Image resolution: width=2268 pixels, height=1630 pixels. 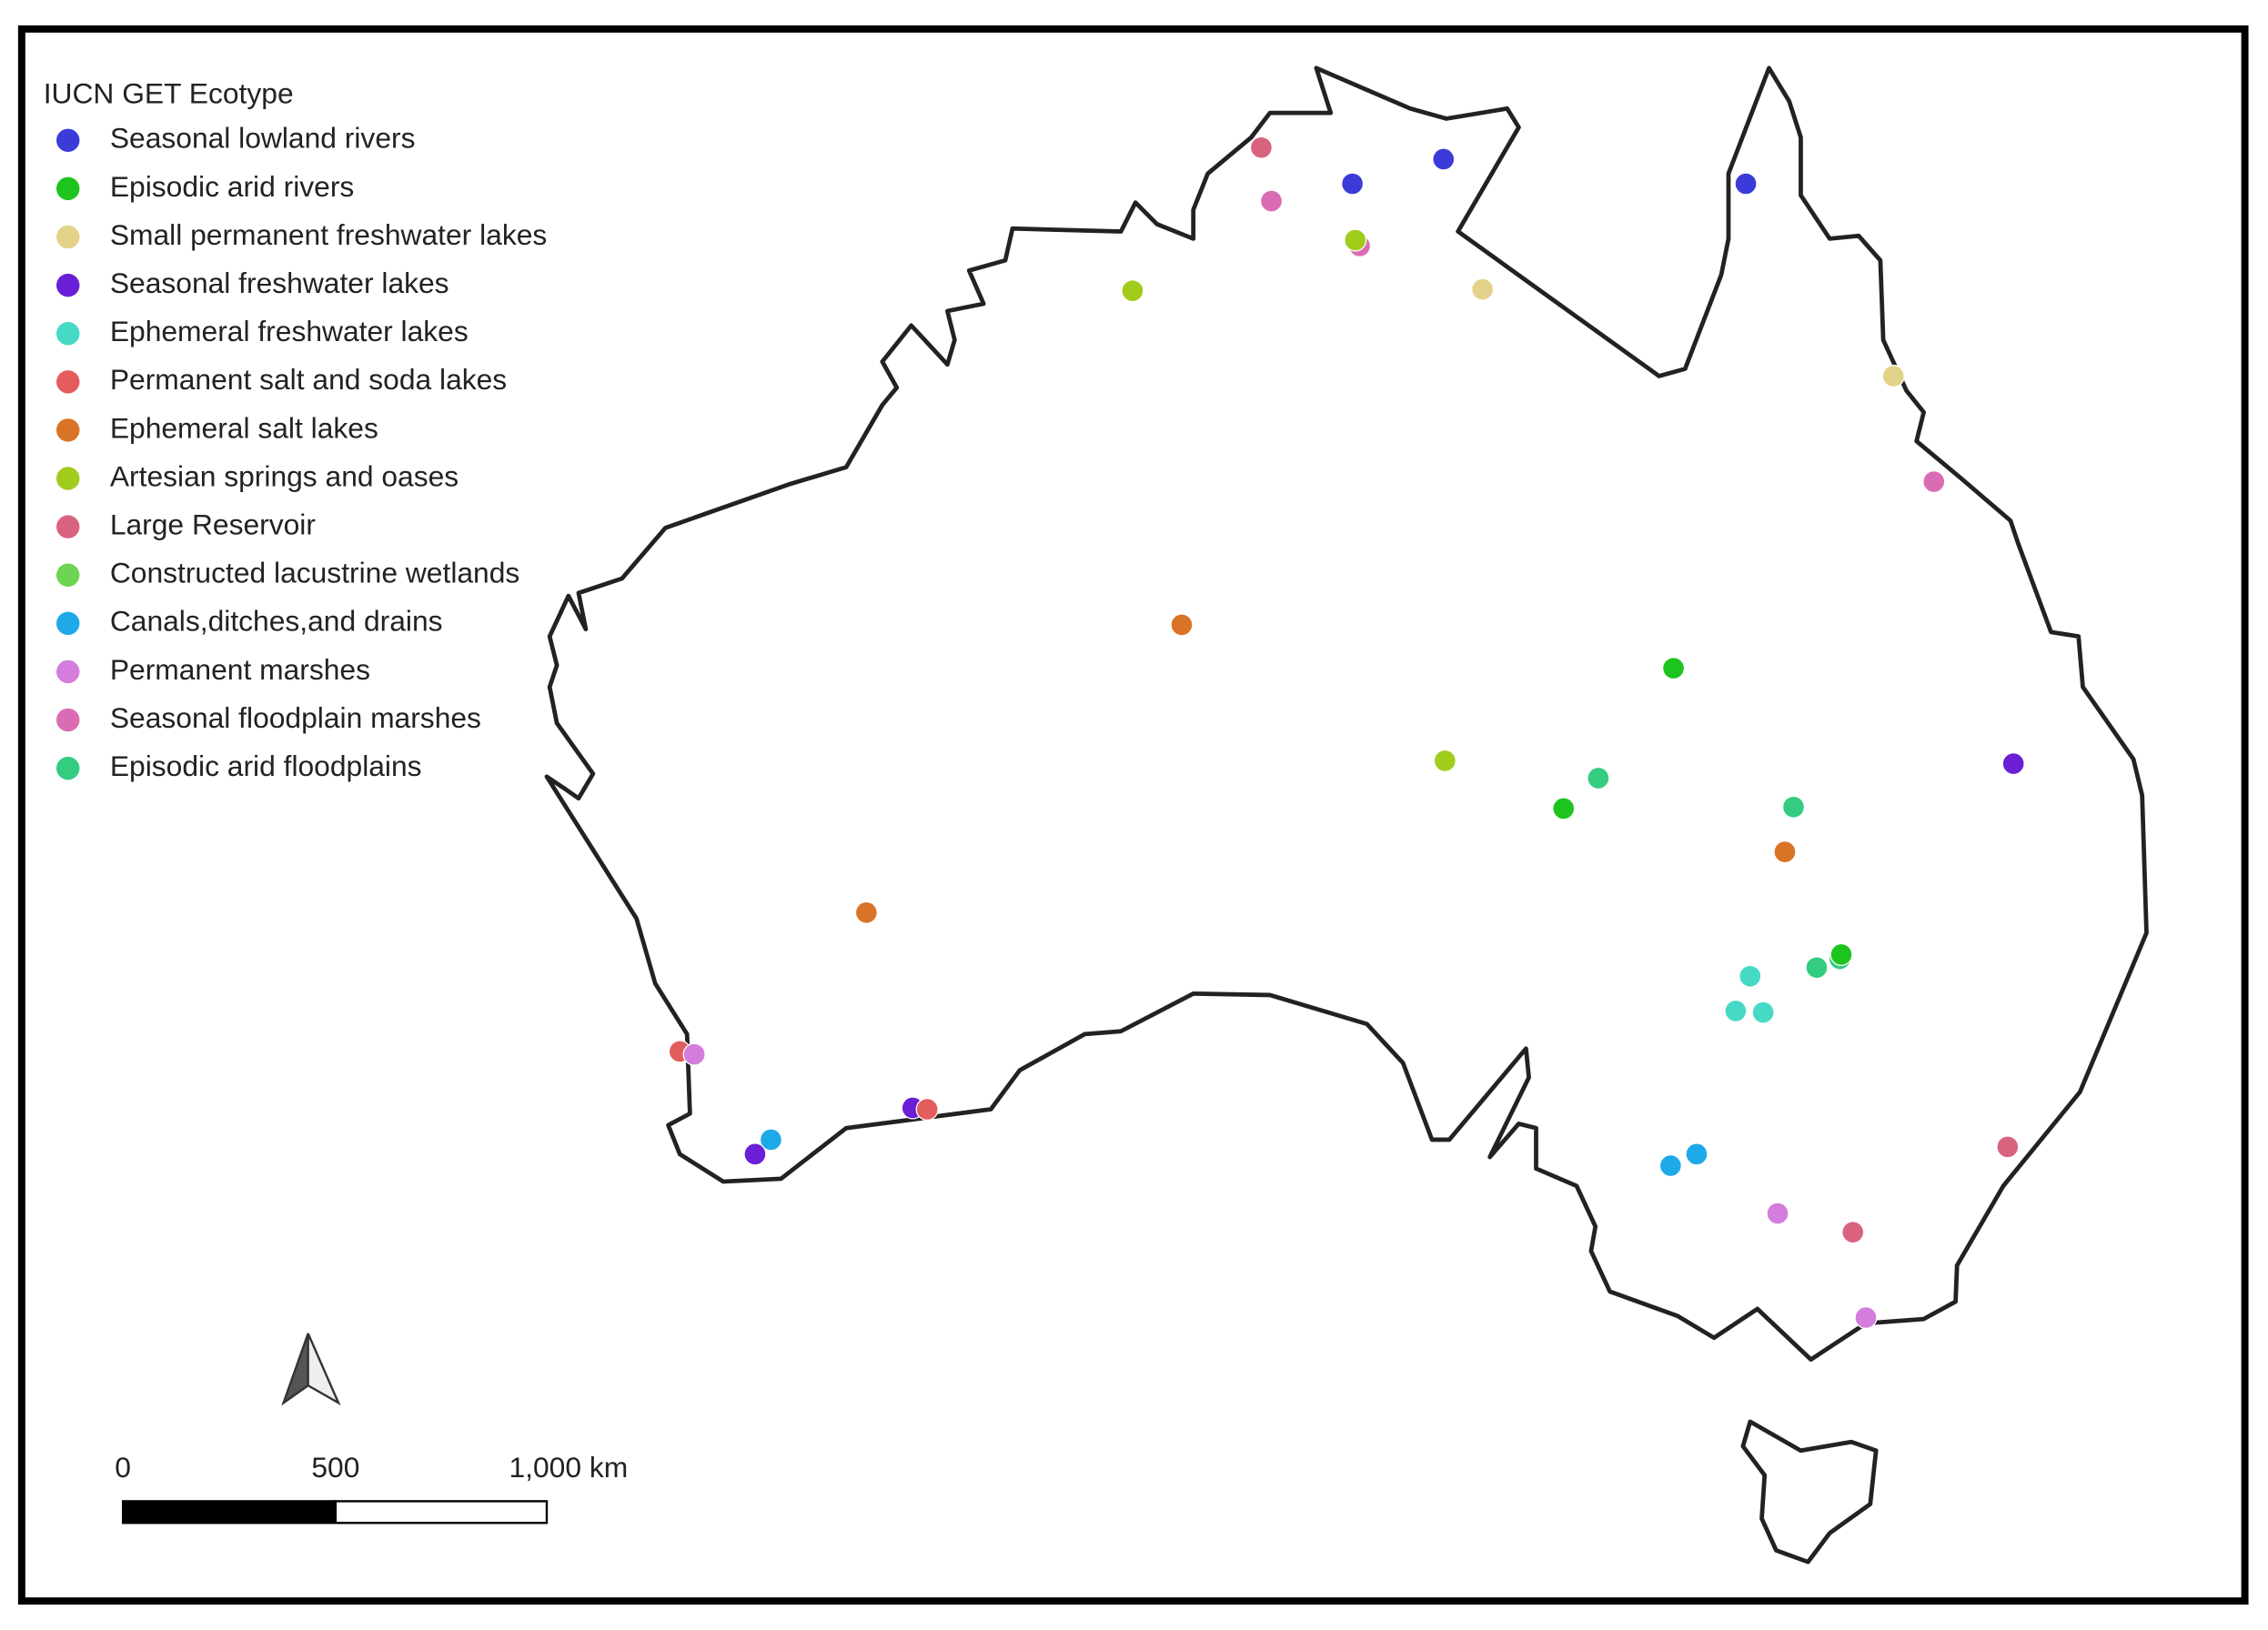 What do you see at coordinates (214, 524) in the screenshot?
I see `legend-label: Large Reservoir` at bounding box center [214, 524].